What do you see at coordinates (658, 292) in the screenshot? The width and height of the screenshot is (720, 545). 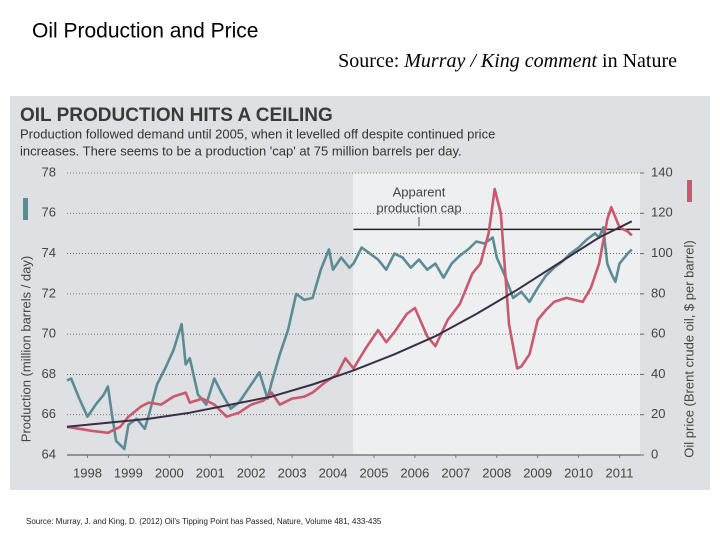 I see `y2-tick-label: 80` at bounding box center [658, 292].